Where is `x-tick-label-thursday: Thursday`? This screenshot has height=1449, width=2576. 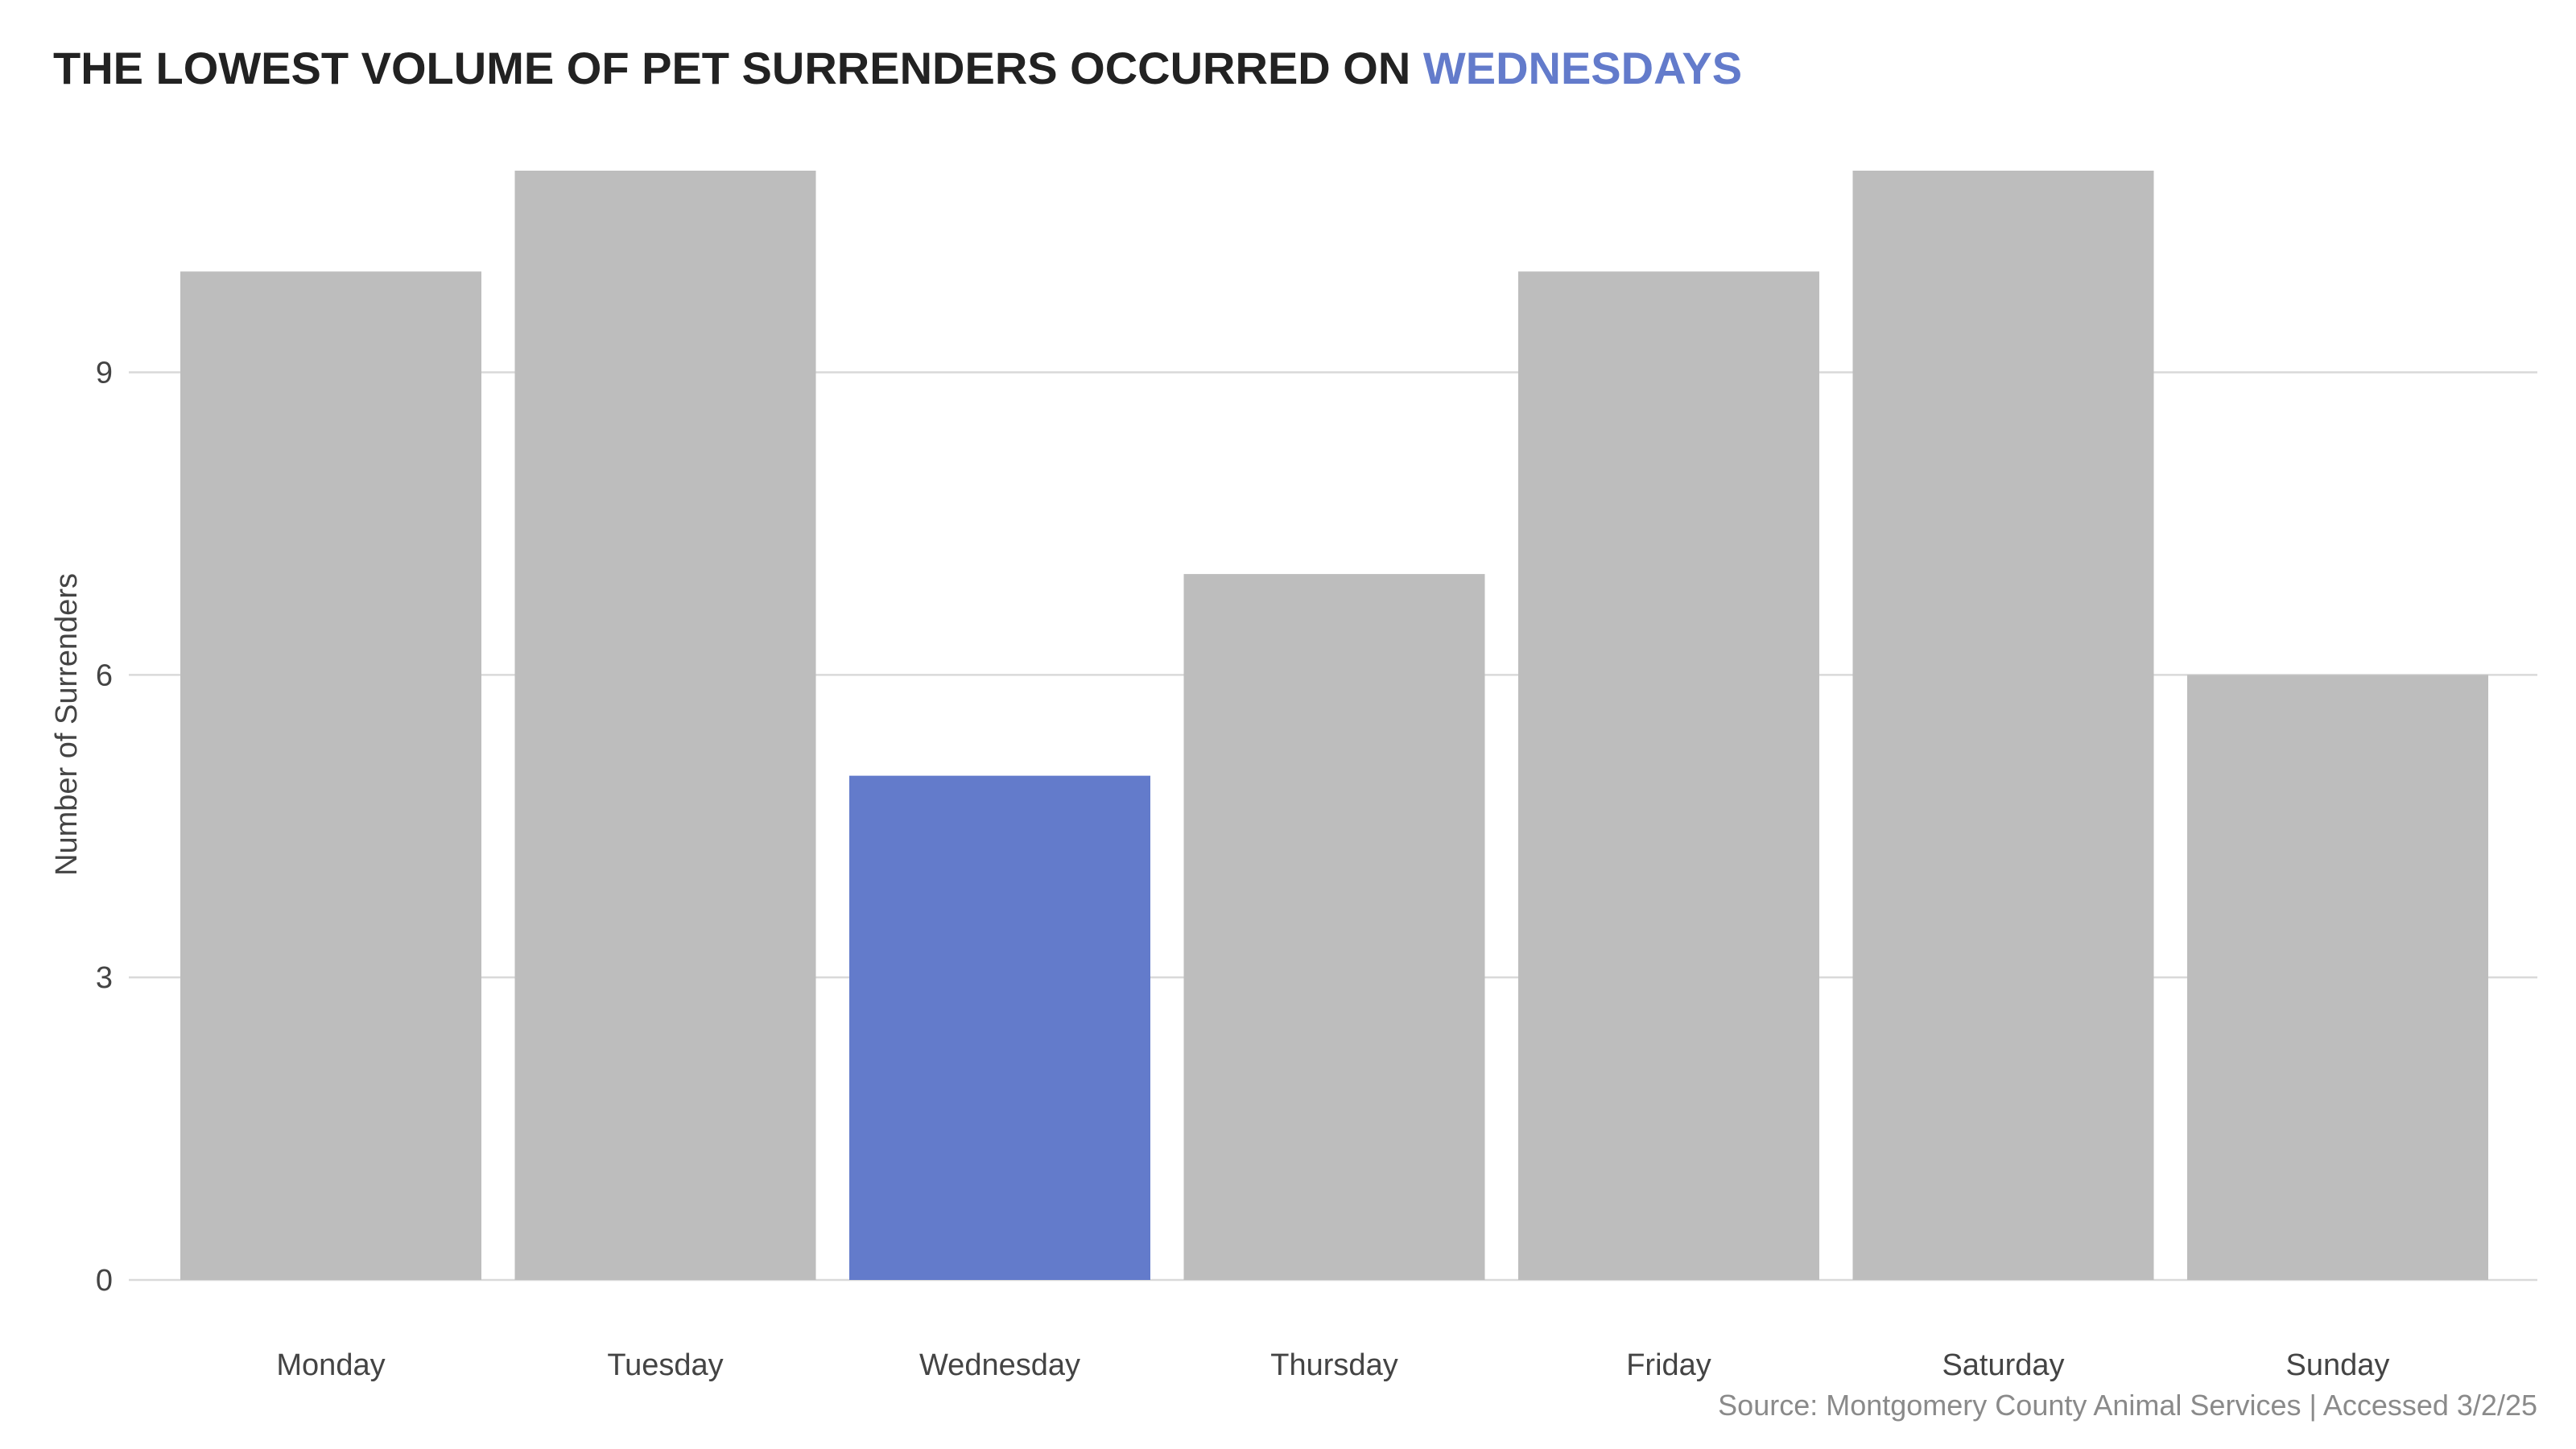 x-tick-label-thursday: Thursday is located at coordinates (1333, 1365).